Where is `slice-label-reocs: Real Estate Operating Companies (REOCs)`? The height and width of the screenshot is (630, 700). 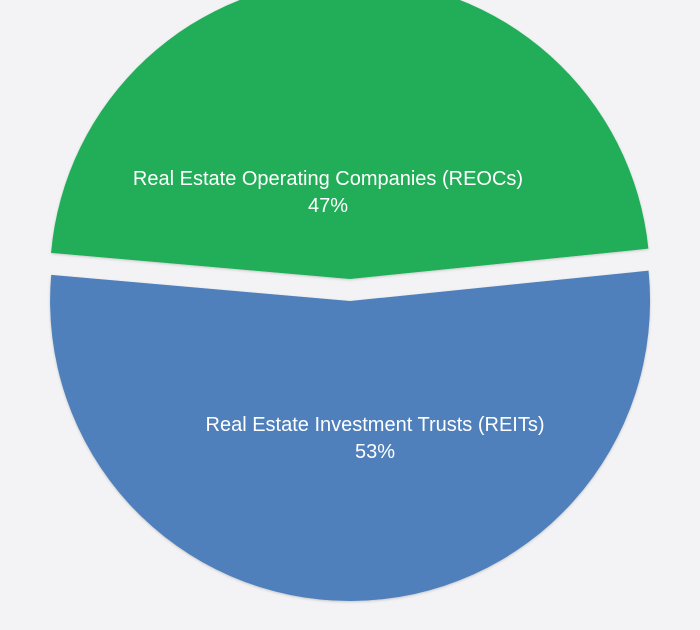
slice-label-reocs: Real Estate Operating Companies (REOCs) is located at coordinates (328, 179).